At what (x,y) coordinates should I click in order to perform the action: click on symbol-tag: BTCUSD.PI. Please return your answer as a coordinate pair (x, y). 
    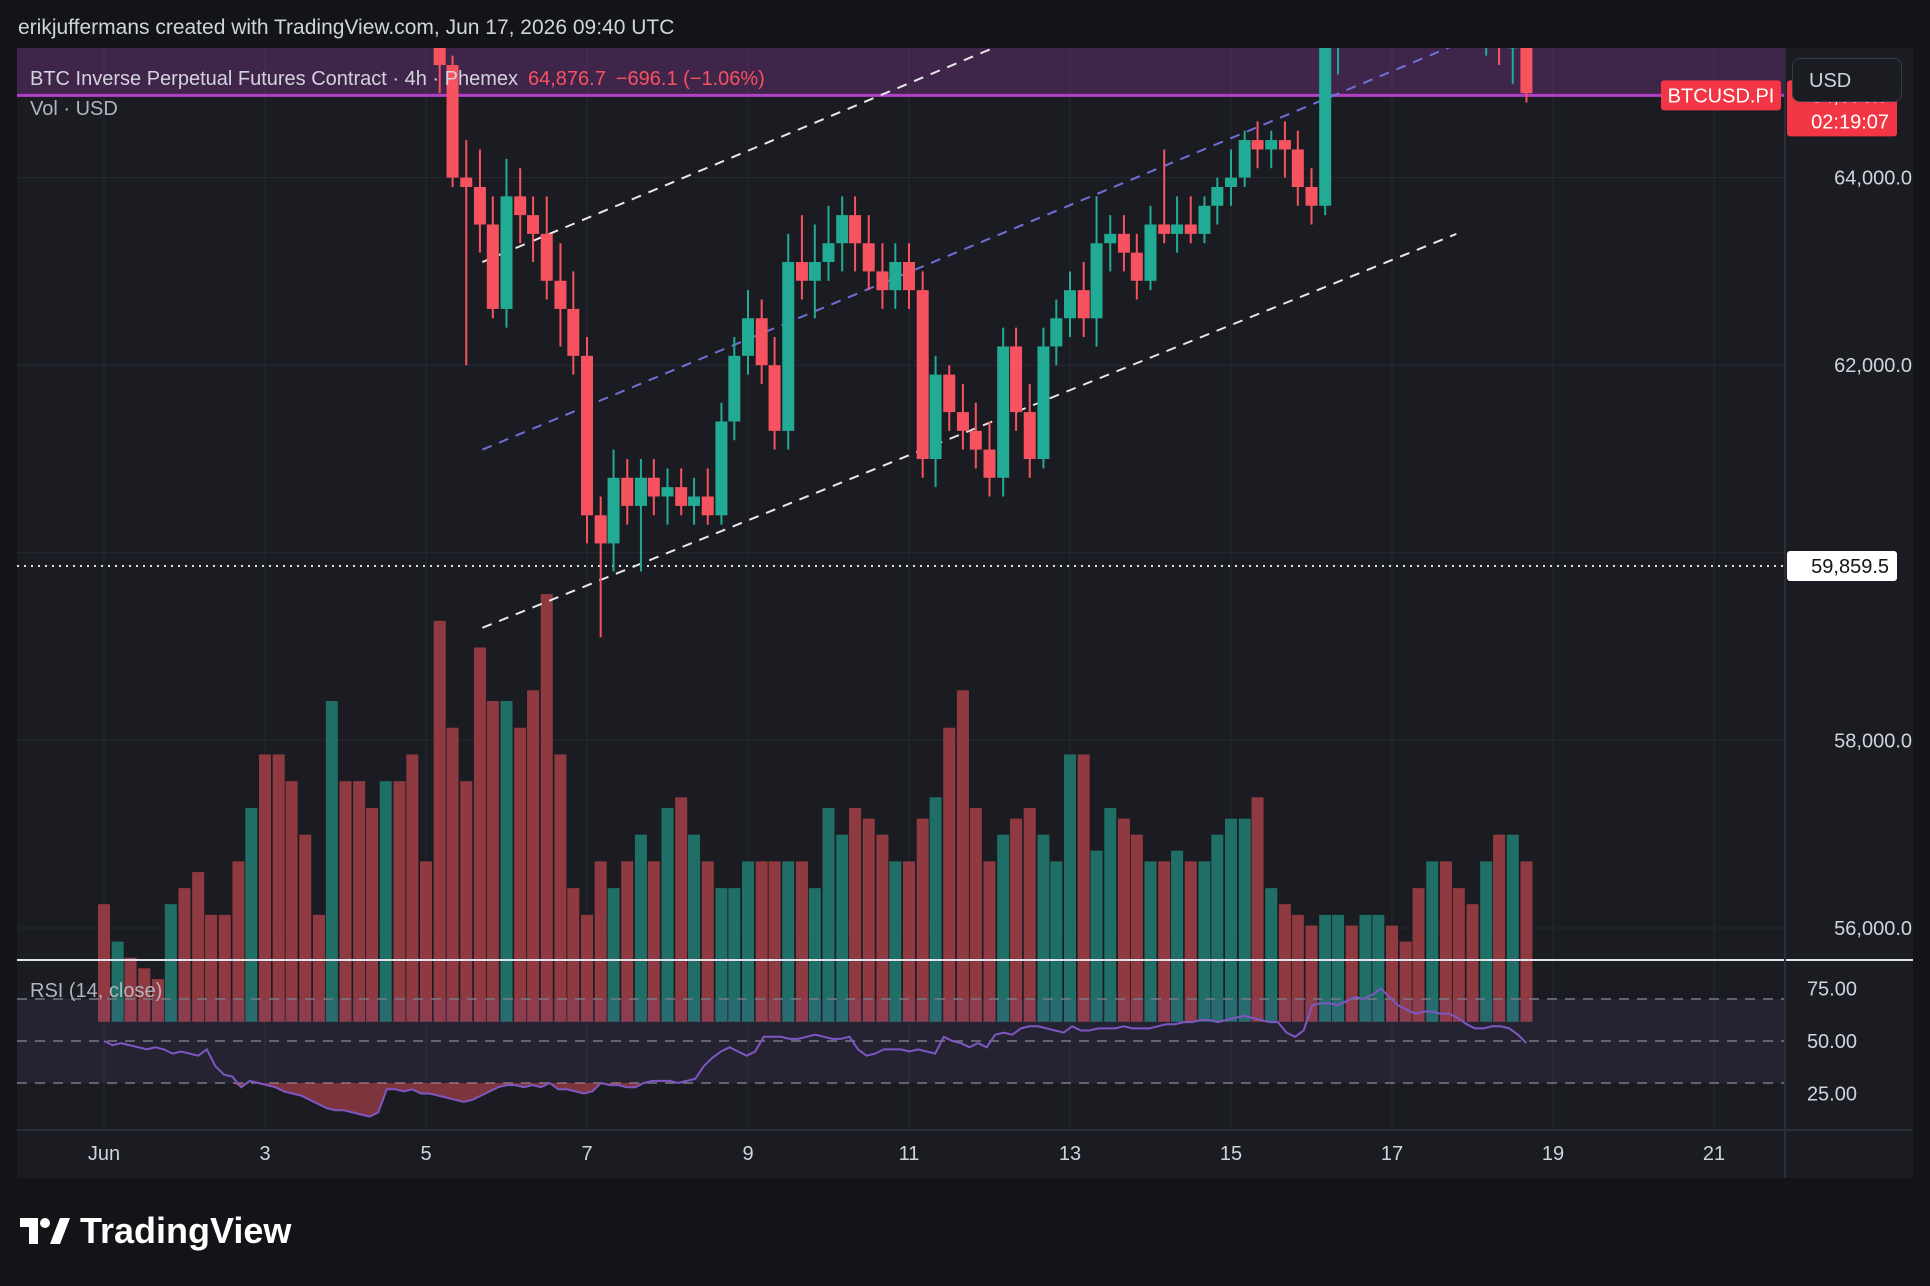
    Looking at the image, I should click on (1721, 96).